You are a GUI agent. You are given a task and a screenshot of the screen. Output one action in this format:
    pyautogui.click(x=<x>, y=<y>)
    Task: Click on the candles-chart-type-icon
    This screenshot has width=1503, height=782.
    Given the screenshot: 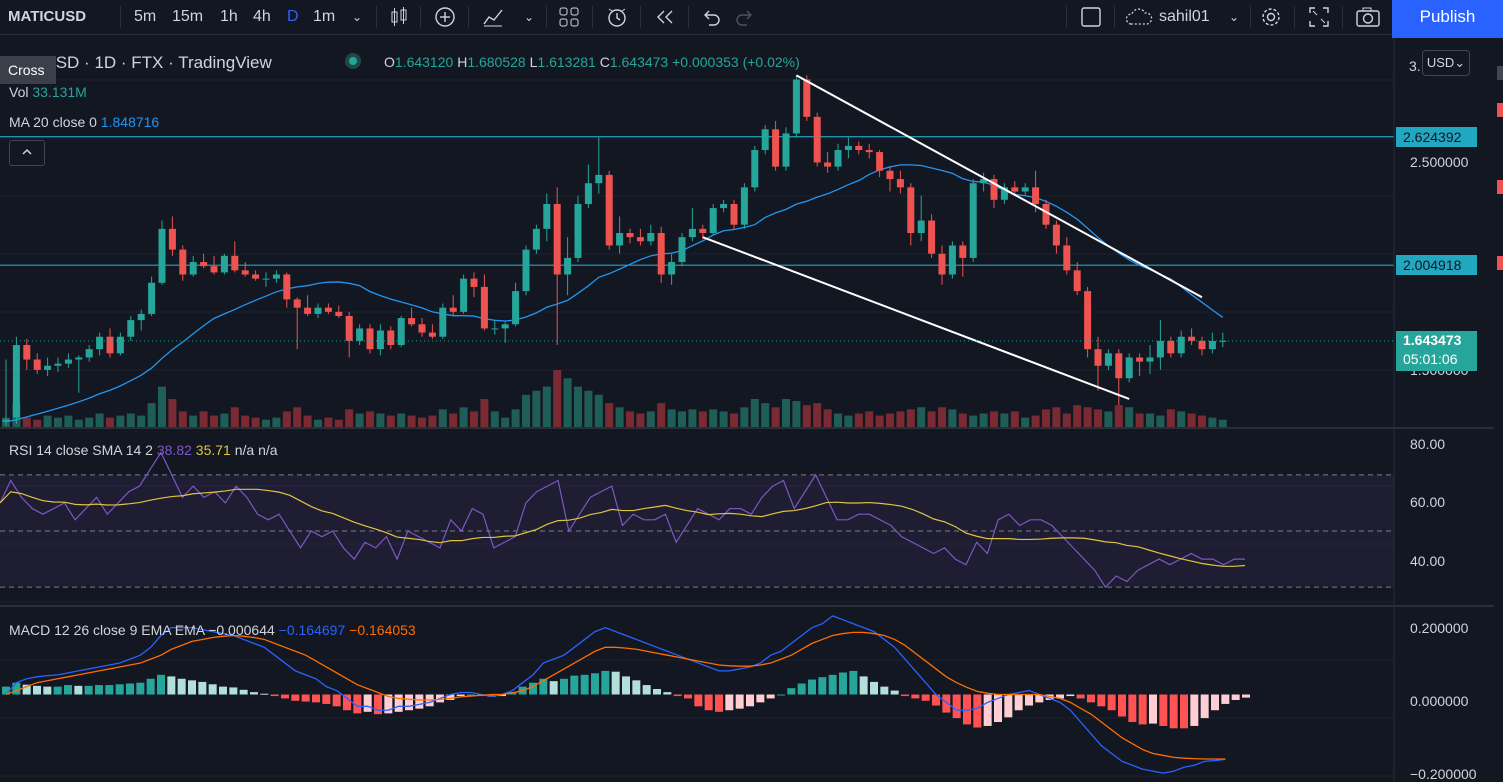 What is the action you would take?
    pyautogui.click(x=399, y=17)
    